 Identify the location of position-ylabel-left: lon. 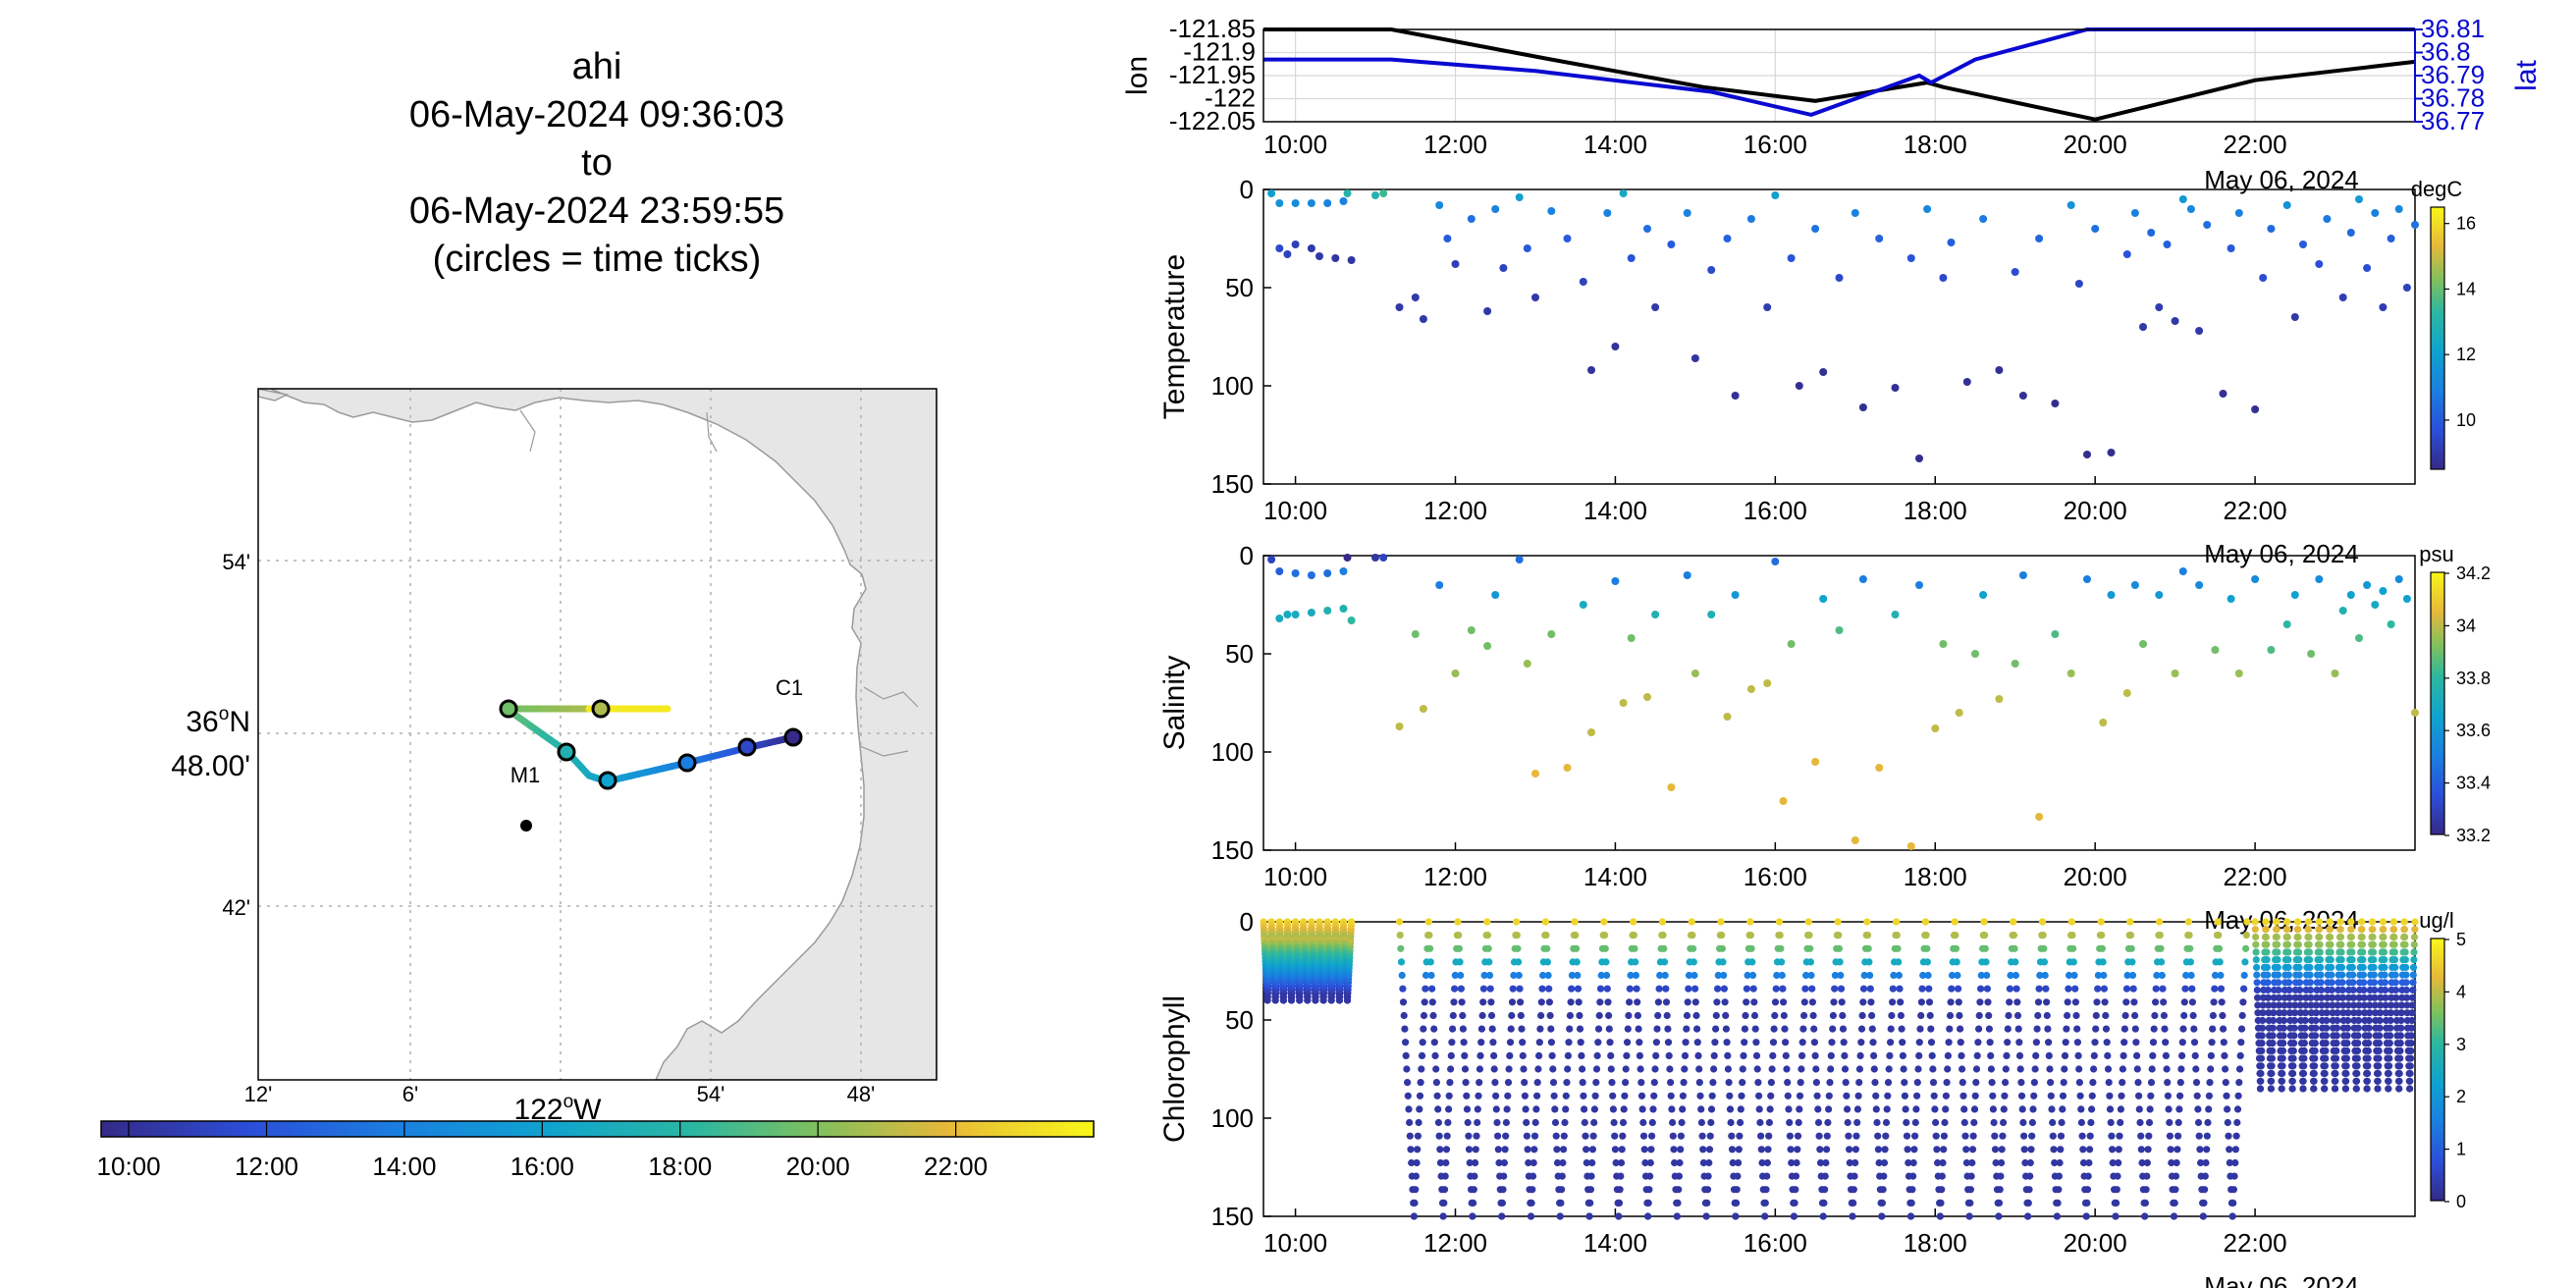
(1137, 75).